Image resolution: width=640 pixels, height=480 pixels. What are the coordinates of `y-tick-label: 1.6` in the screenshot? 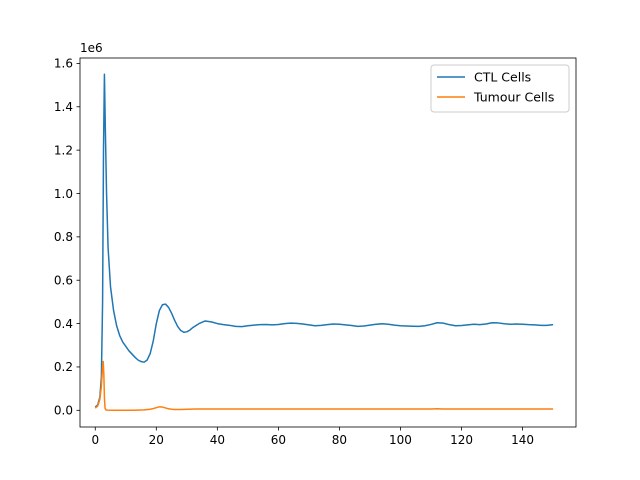 It's located at (63, 64).